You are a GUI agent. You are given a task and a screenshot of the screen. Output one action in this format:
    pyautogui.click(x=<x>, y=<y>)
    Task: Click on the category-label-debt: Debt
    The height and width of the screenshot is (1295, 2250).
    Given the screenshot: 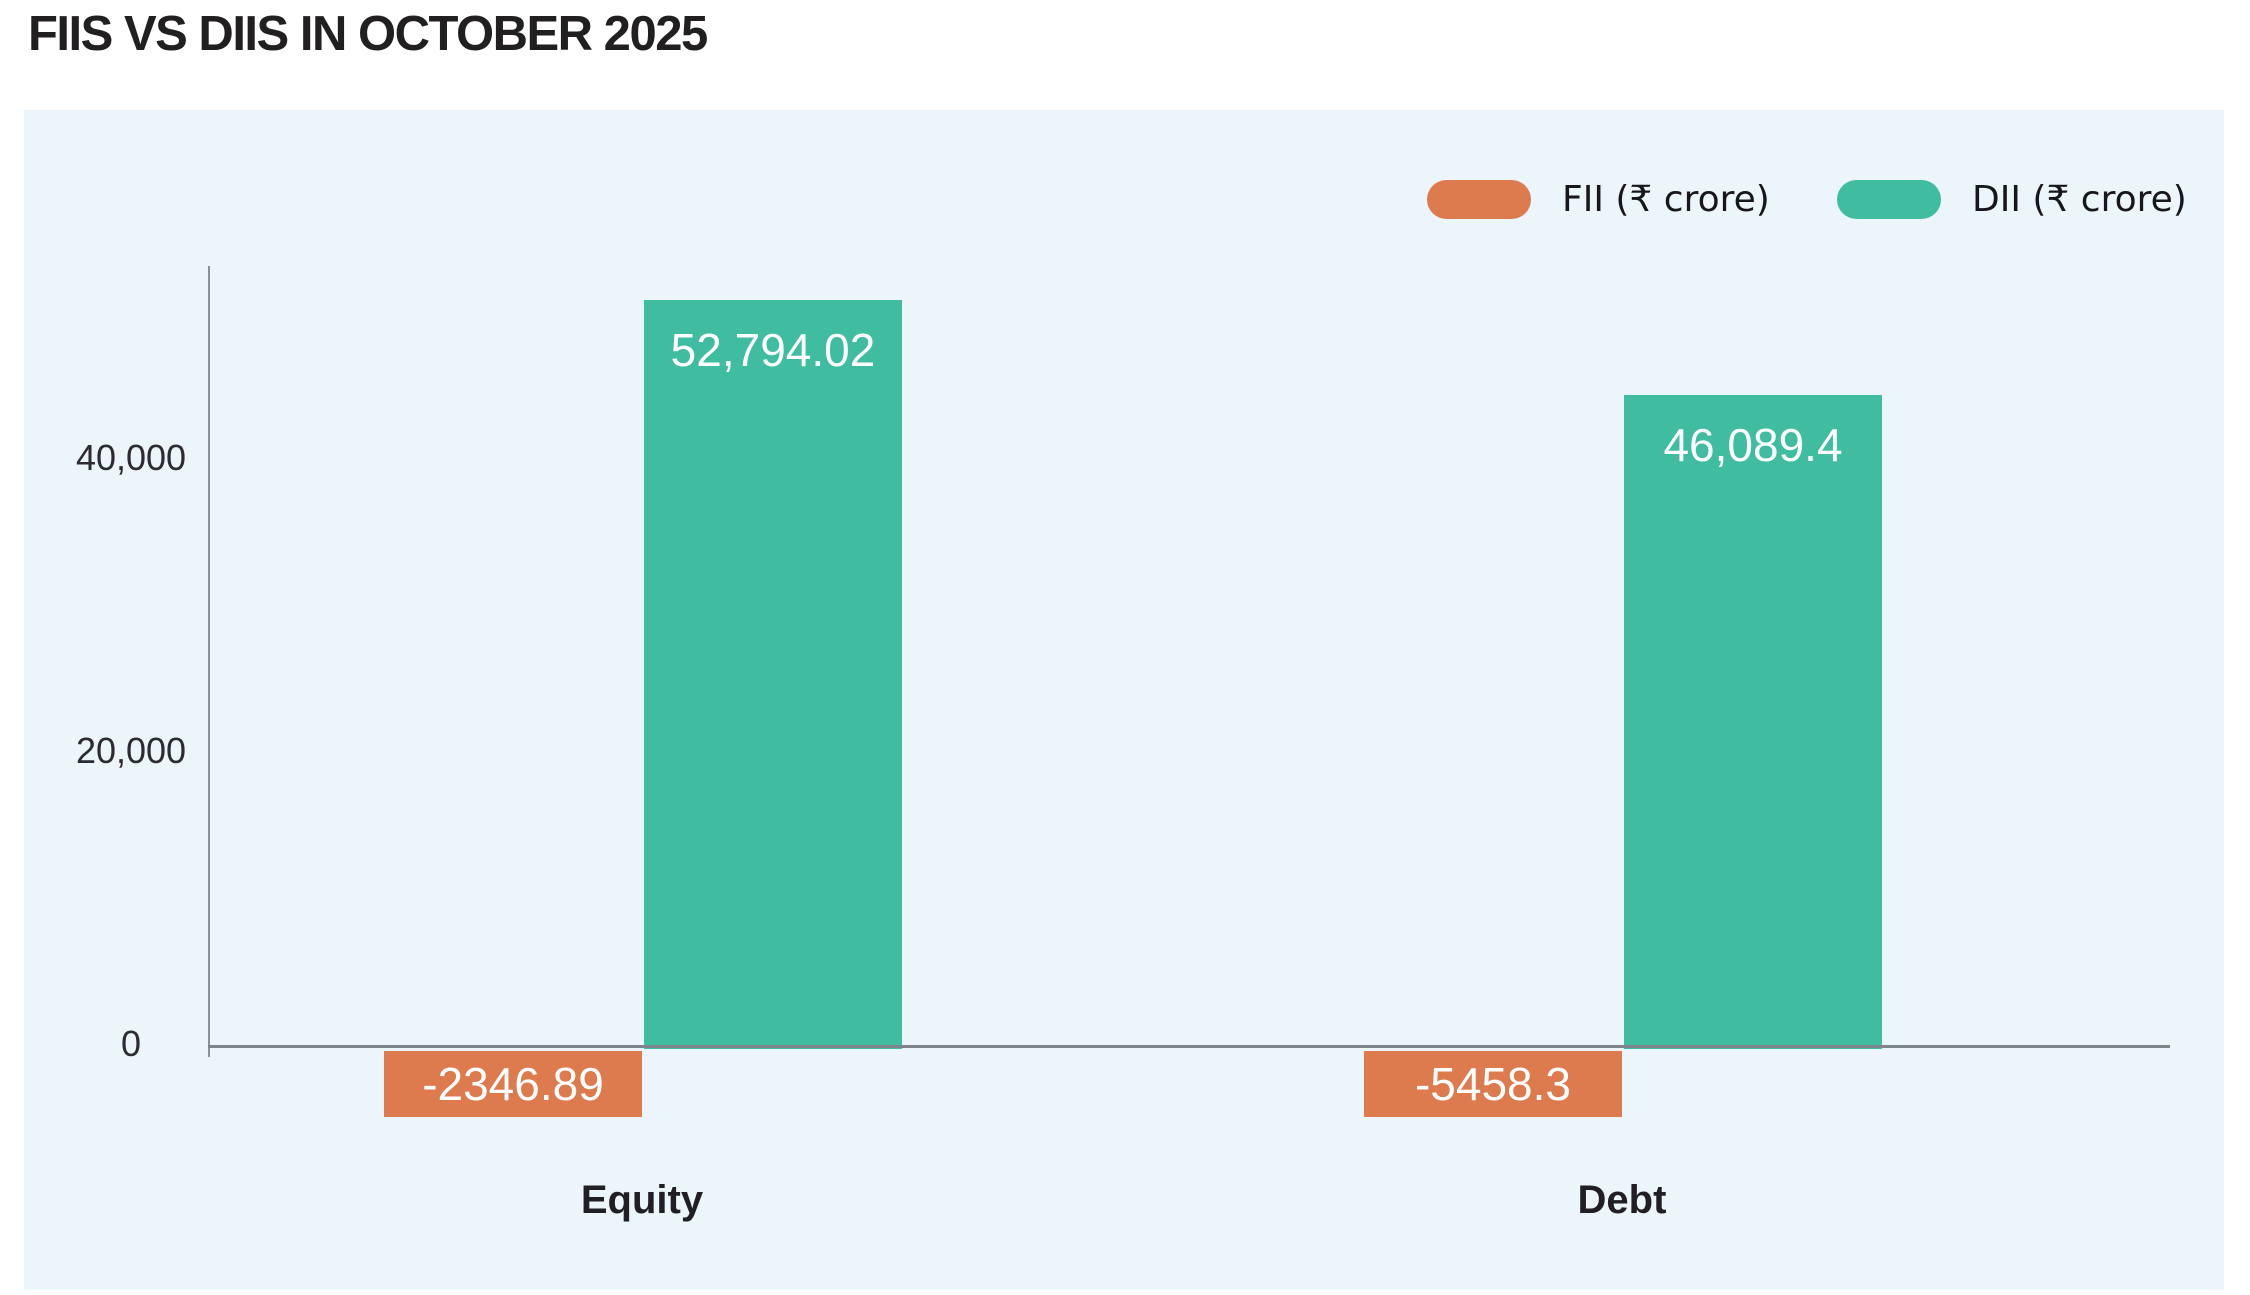 What is the action you would take?
    pyautogui.click(x=1622, y=1200)
    